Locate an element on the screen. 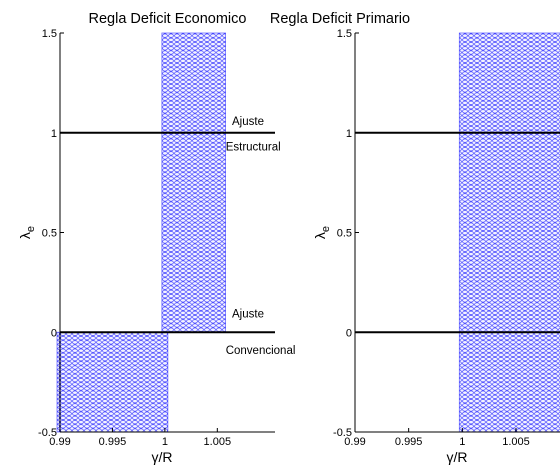 Image resolution: width=560 pixels, height=466 pixels. annotation-label: Convencional is located at coordinates (261, 351).